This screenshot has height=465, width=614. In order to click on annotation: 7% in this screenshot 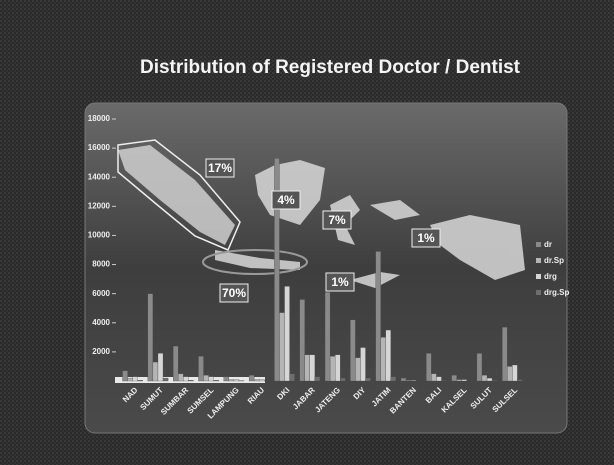, I will do `click(337, 220)`.